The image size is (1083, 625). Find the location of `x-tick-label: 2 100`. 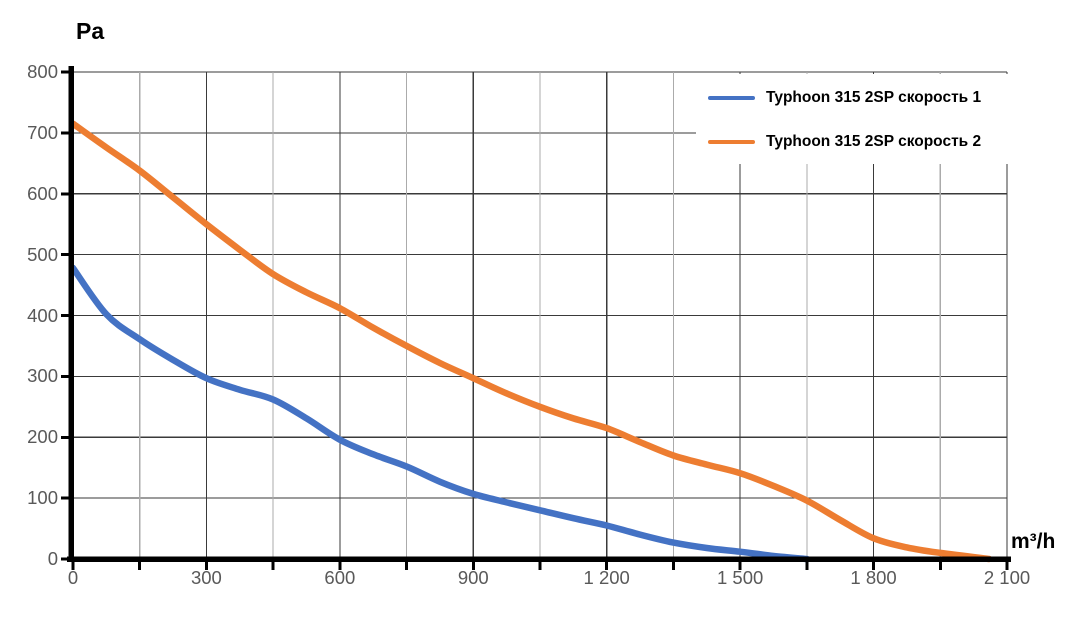

x-tick-label: 2 100 is located at coordinates (1007, 577).